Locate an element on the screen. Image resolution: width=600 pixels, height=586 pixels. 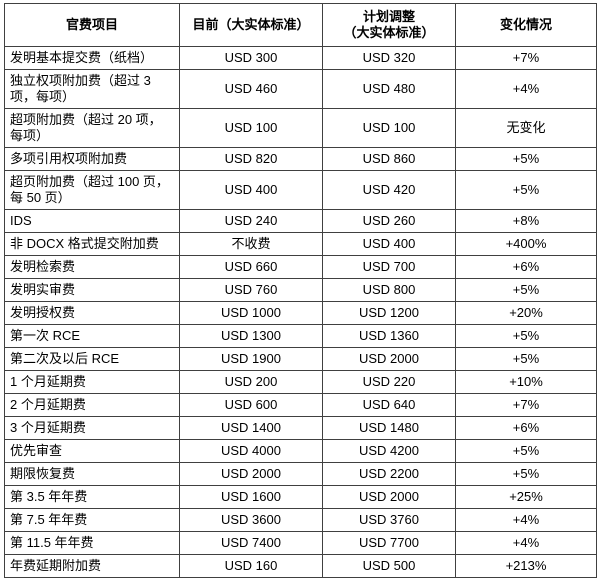
current-fee: USD 400 is located at coordinates (251, 190).